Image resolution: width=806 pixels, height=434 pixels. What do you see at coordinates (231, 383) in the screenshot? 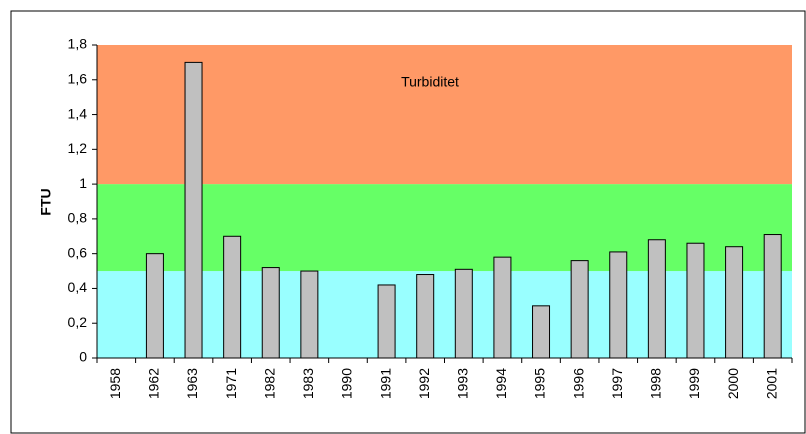
I see `x-tick-label: 1971` at bounding box center [231, 383].